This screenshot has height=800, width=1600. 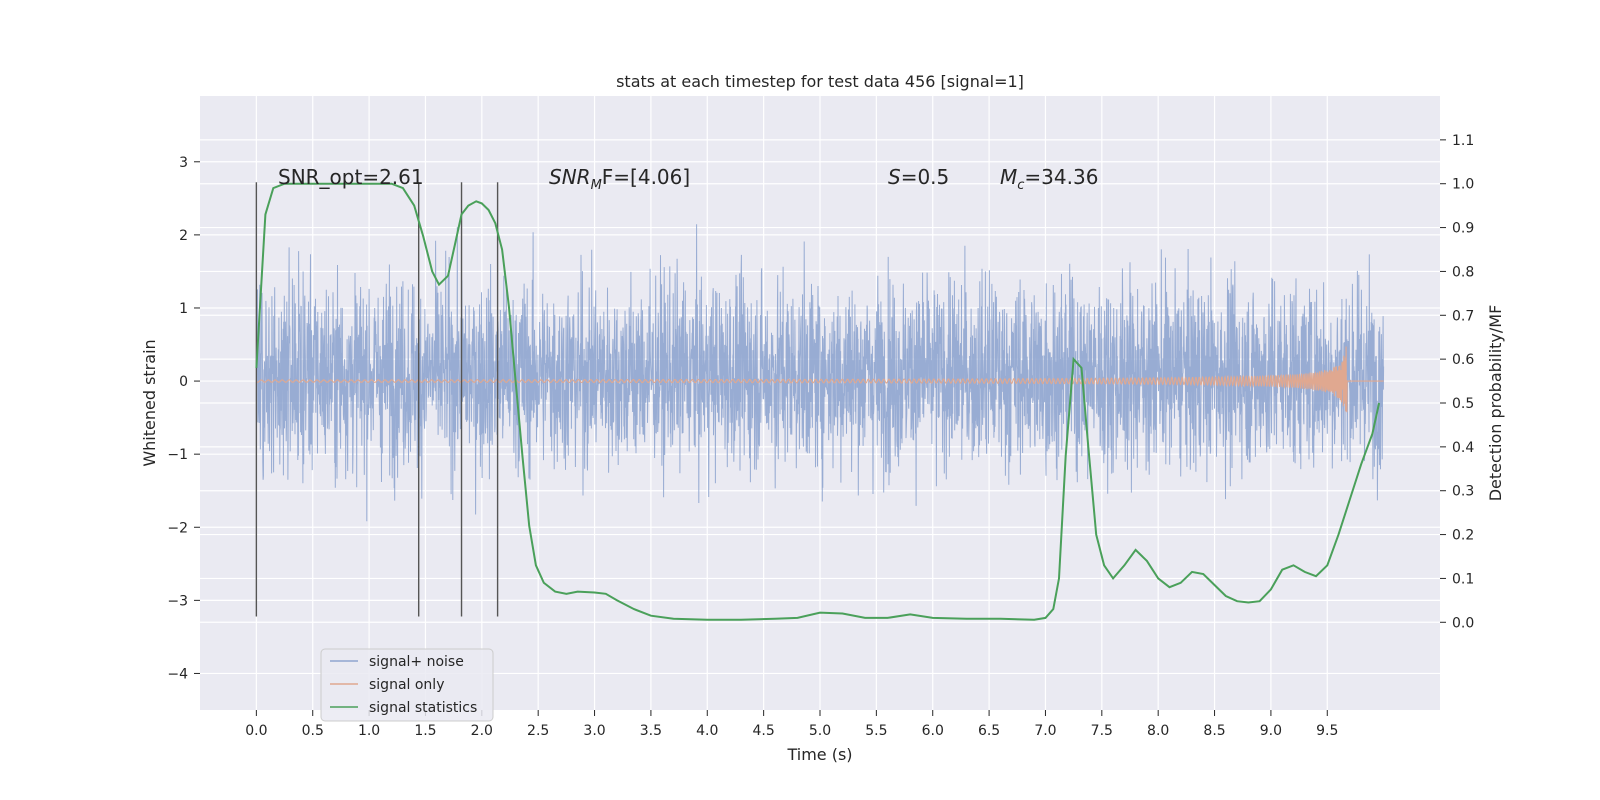 What do you see at coordinates (1158, 731) in the screenshot?
I see `x-tick-label: 8.0` at bounding box center [1158, 731].